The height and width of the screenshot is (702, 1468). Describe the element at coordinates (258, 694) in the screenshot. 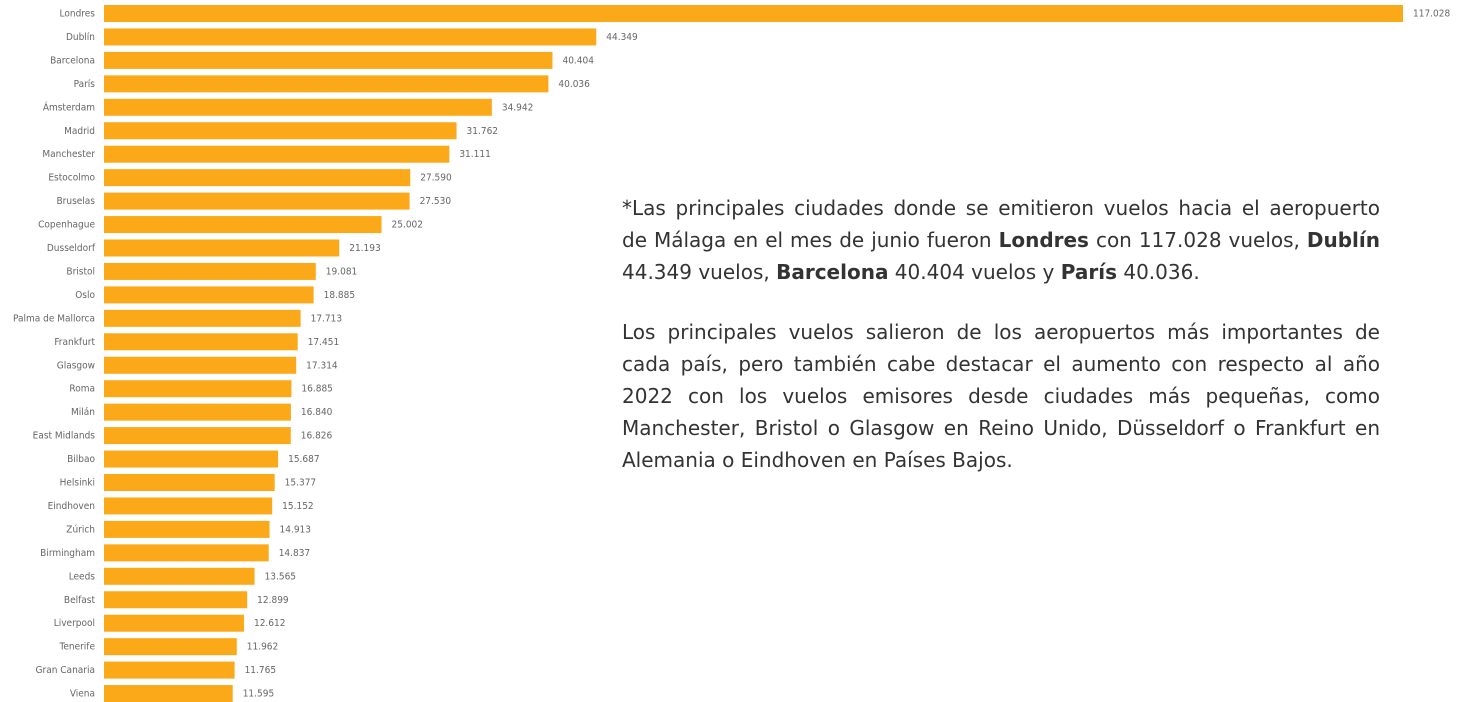

I see `value-label: 11.595` at that location.